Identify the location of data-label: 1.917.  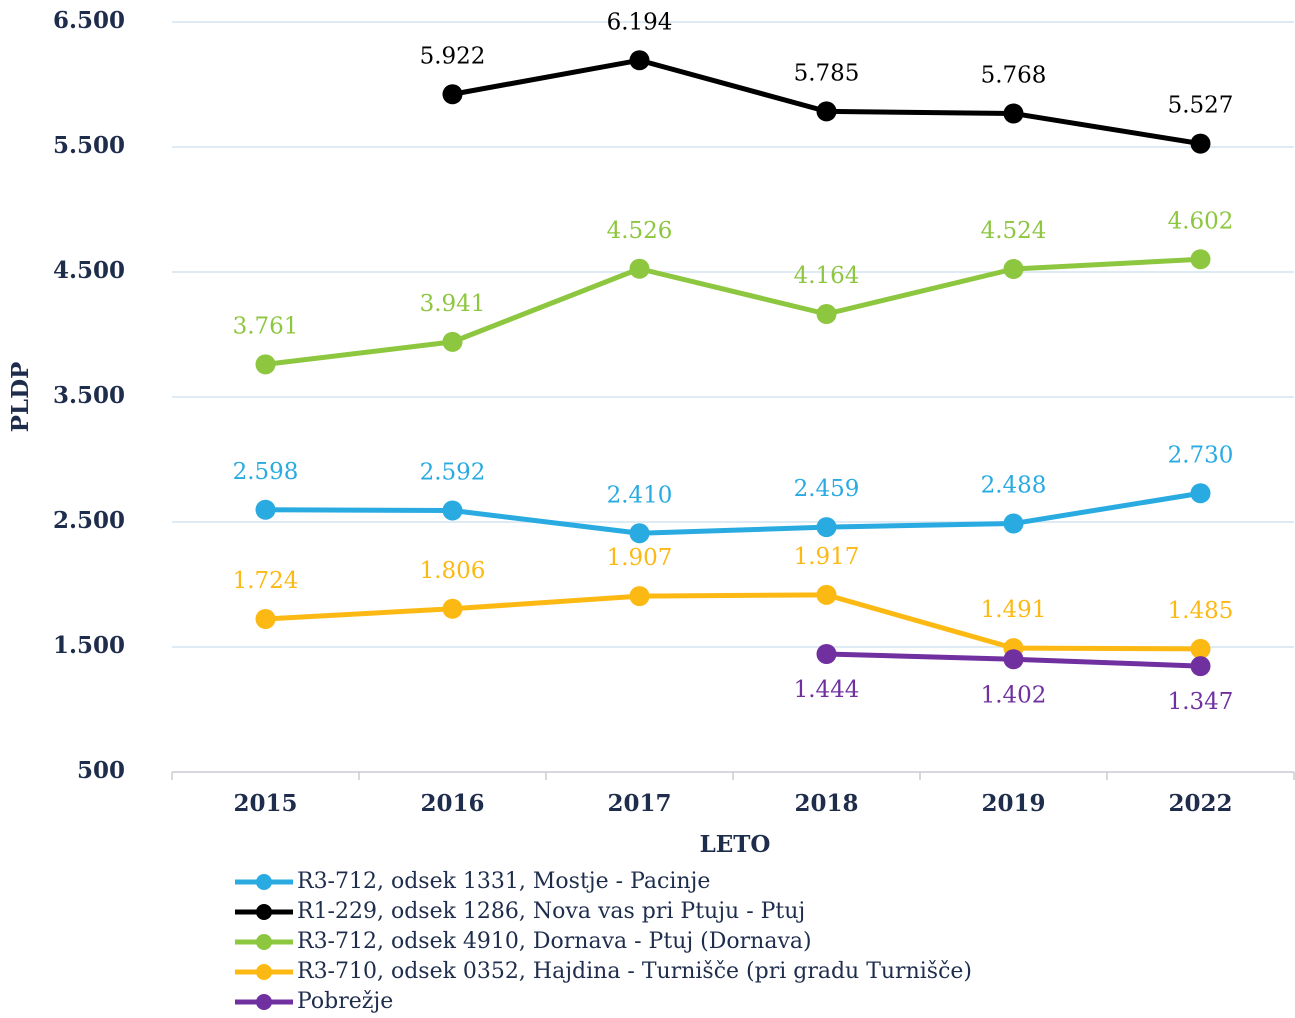
(827, 557).